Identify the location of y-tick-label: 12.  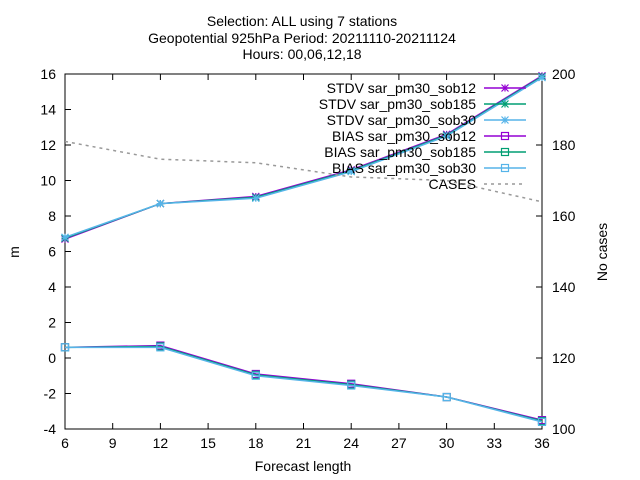
(48, 145).